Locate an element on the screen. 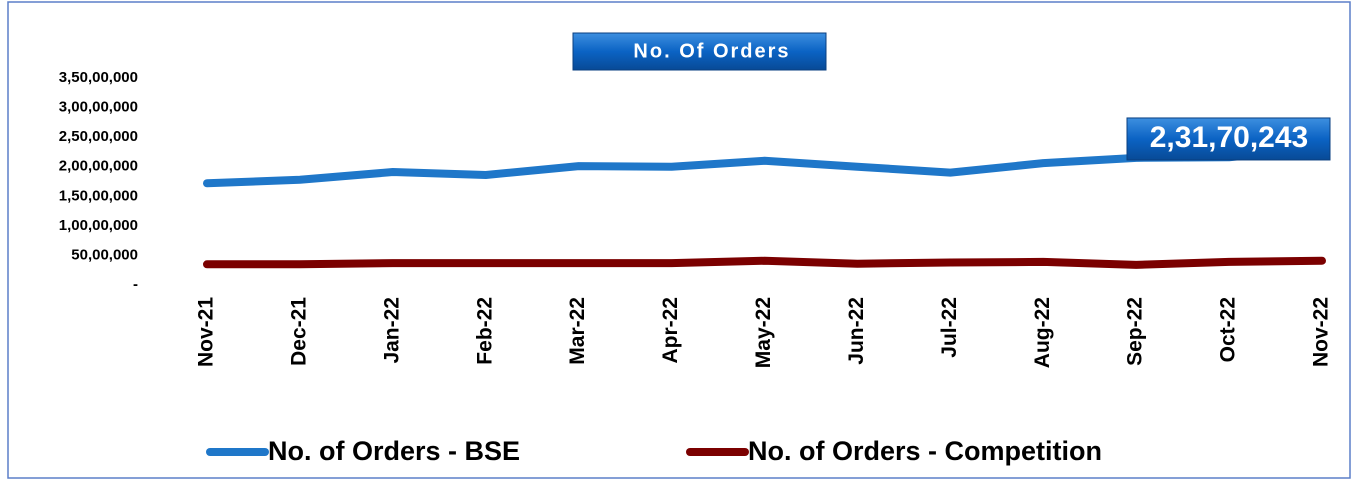 This screenshot has height=479, width=1353. x-tick-label: May-22 is located at coordinates (763, 332).